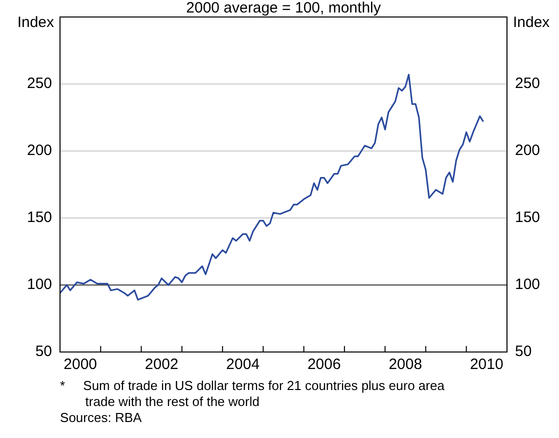 Image resolution: width=559 pixels, height=438 pixels. I want to click on source-note: Sources: RBA, so click(101, 418).